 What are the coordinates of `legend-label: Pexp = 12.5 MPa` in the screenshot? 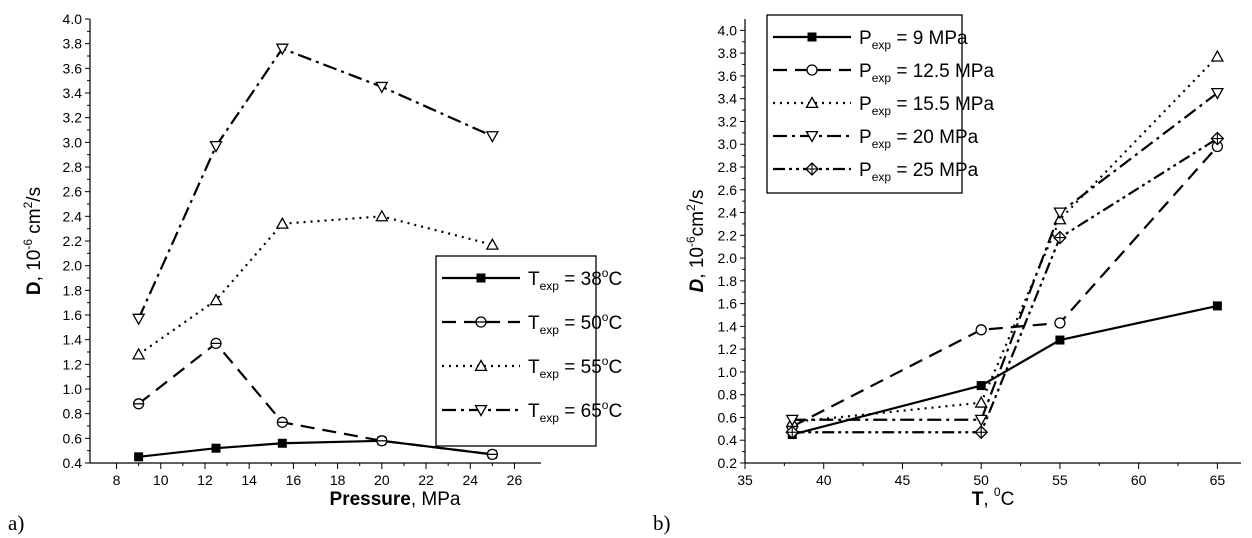 It's located at (926, 73).